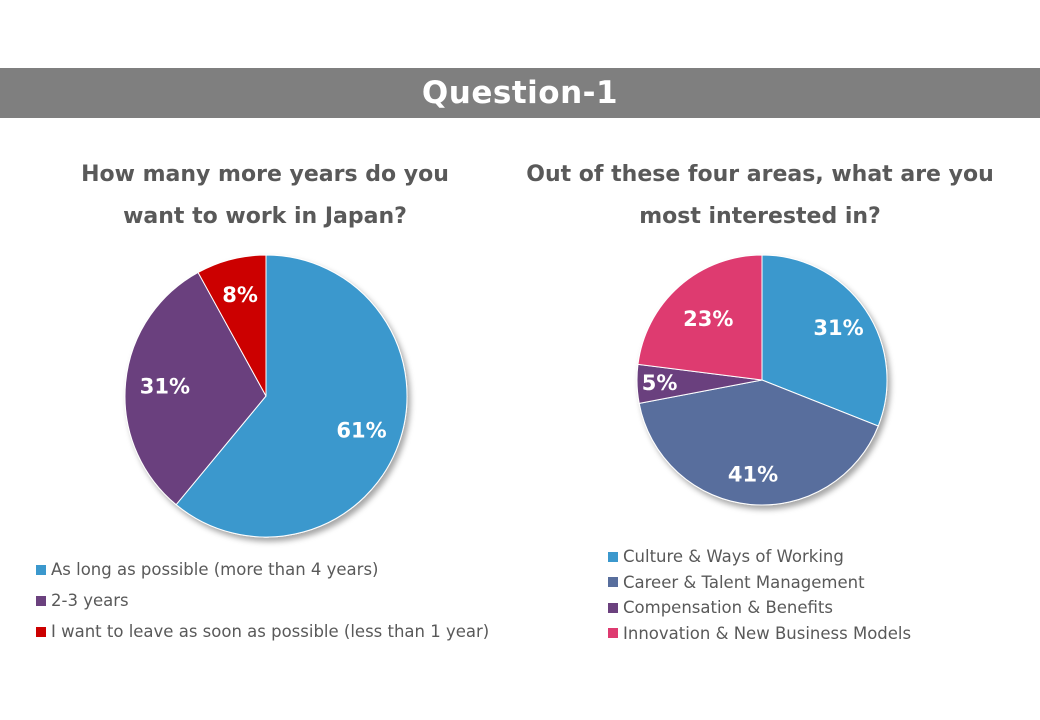 The image size is (1040, 720). Describe the element at coordinates (240, 295) in the screenshot. I see `pie-data-label: 8%` at that location.